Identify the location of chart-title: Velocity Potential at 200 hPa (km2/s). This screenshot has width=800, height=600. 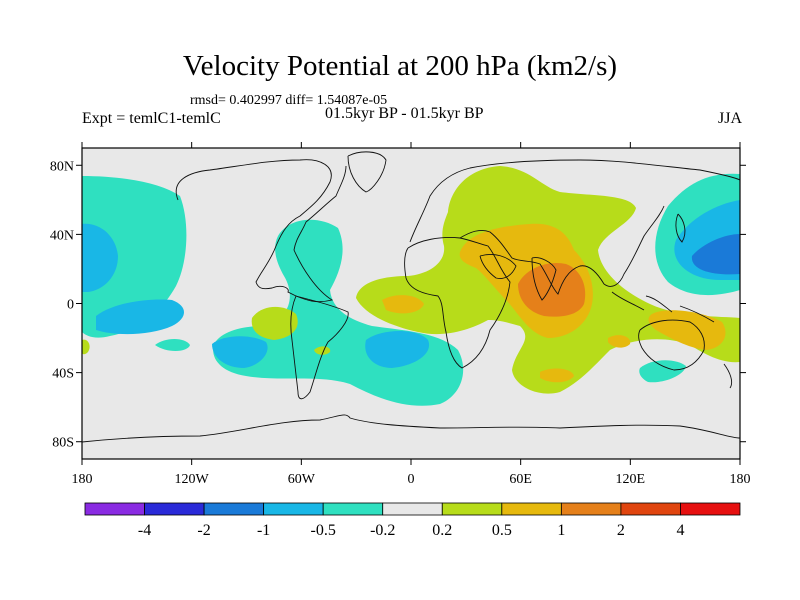
(400, 66).